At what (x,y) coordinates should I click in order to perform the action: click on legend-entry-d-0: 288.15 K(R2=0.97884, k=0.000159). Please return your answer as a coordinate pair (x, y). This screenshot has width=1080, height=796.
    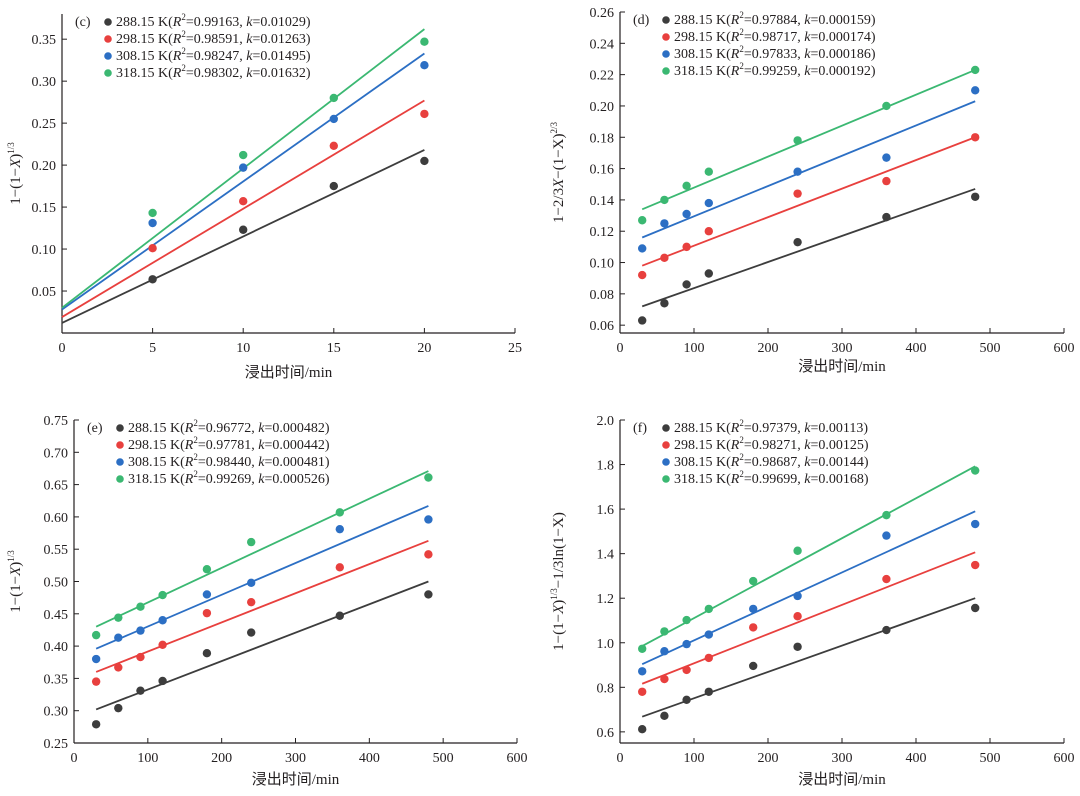
    Looking at the image, I should click on (775, 19).